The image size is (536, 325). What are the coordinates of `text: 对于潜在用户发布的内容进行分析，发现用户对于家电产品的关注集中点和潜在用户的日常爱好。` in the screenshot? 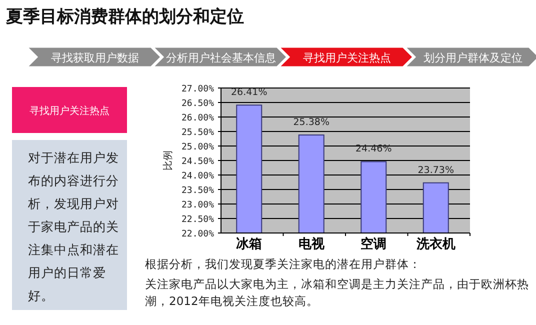 It's located at (74, 227).